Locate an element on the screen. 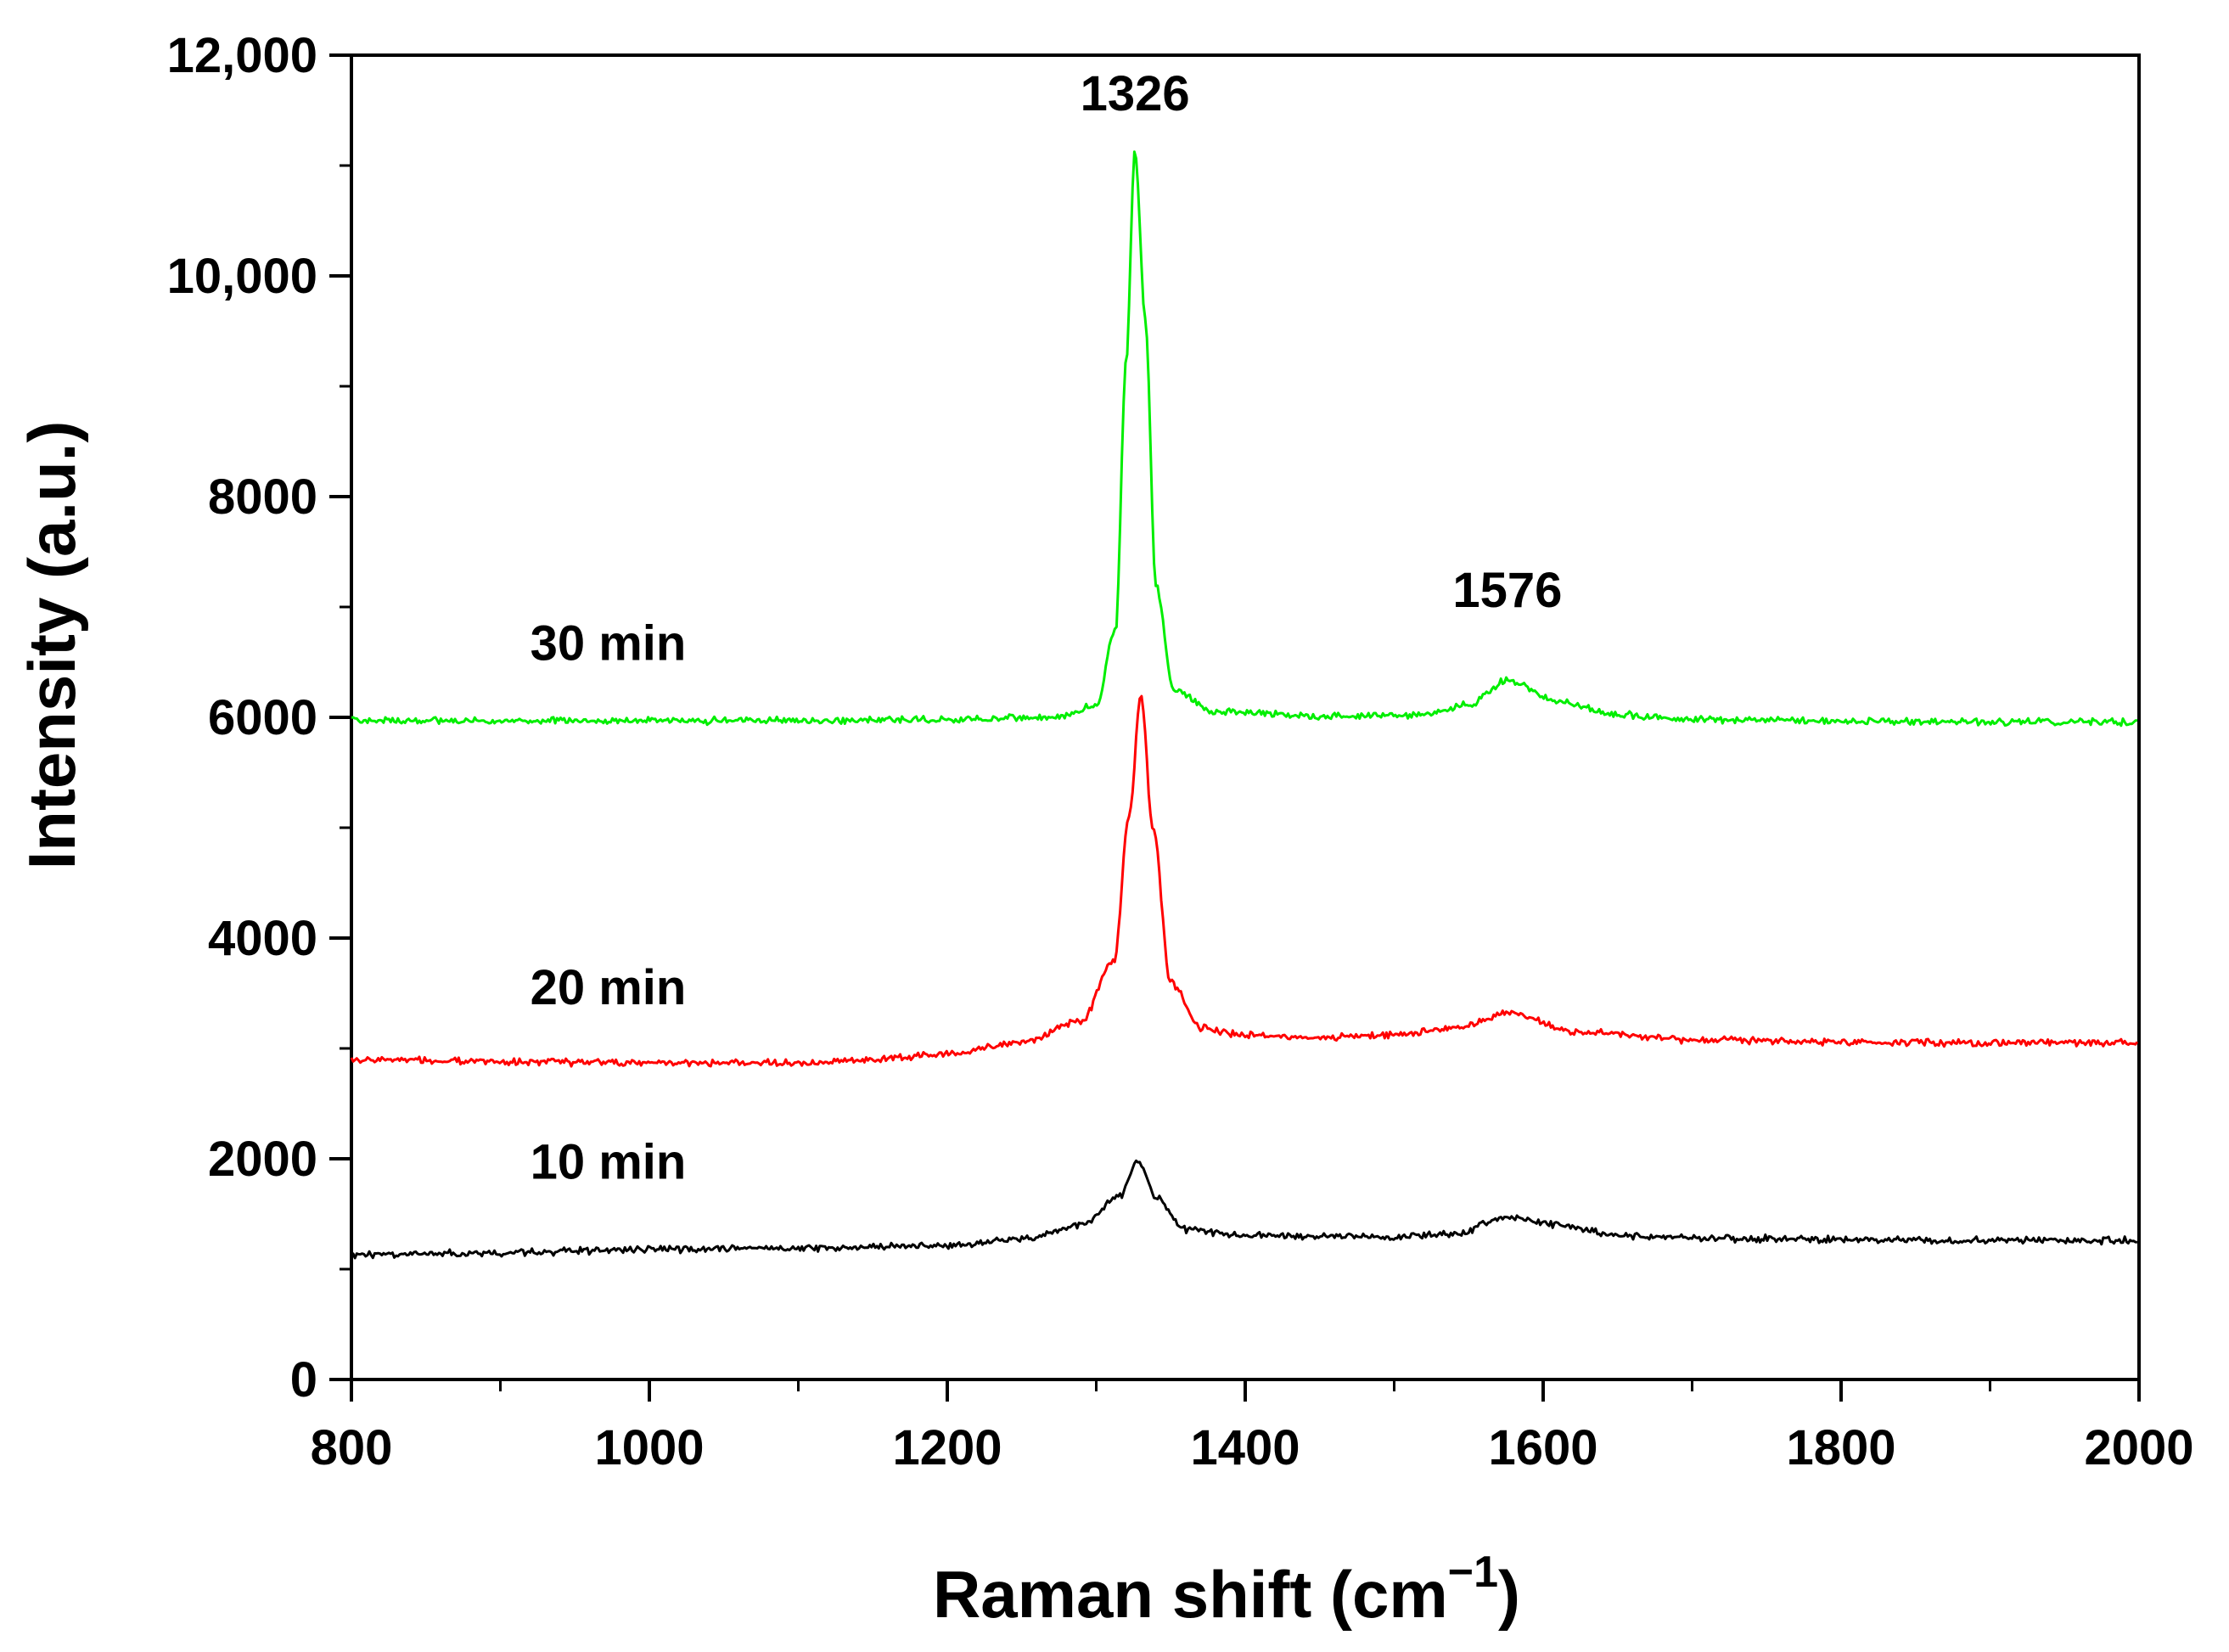  y-tick-label: 2000 is located at coordinates (262, 1159).